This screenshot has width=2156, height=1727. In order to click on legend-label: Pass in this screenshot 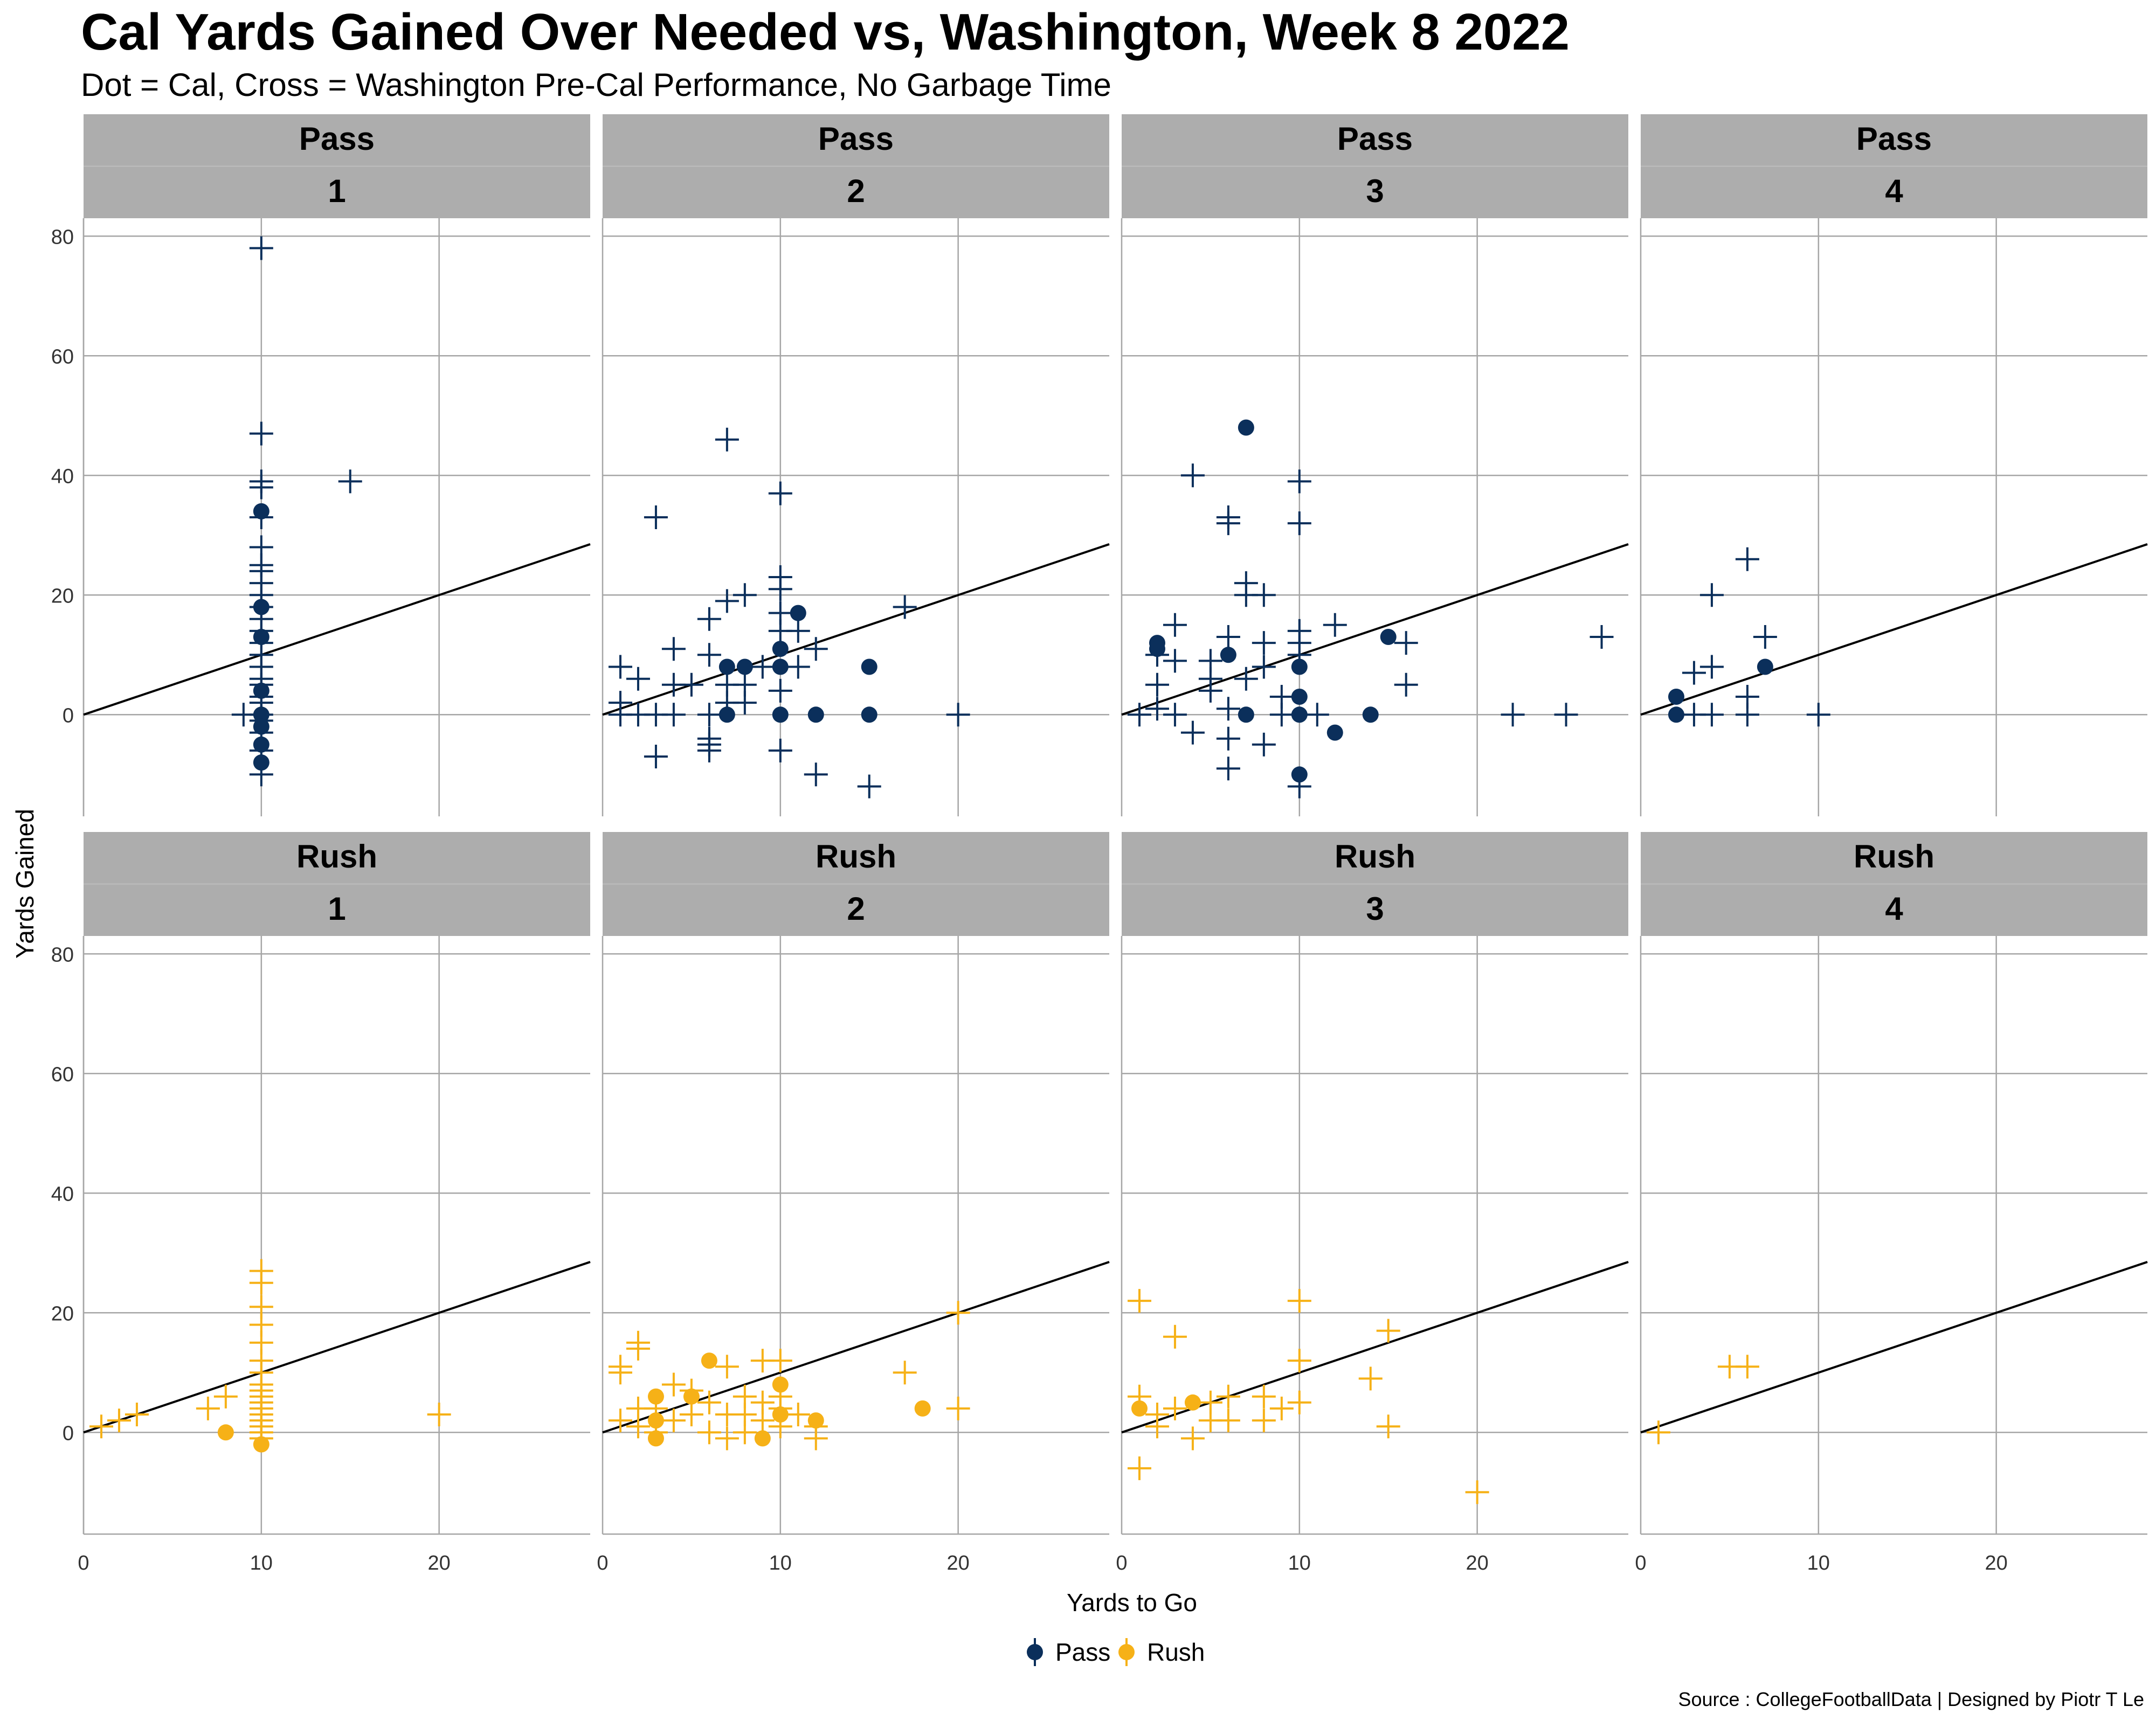, I will do `click(1082, 1652)`.